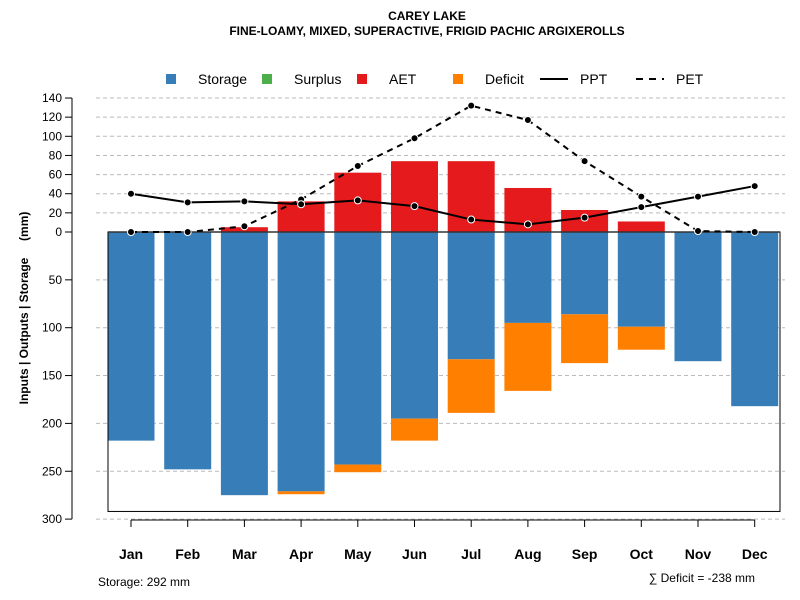 The image size is (800, 600). I want to click on y-tick-label: 50, so click(56, 280).